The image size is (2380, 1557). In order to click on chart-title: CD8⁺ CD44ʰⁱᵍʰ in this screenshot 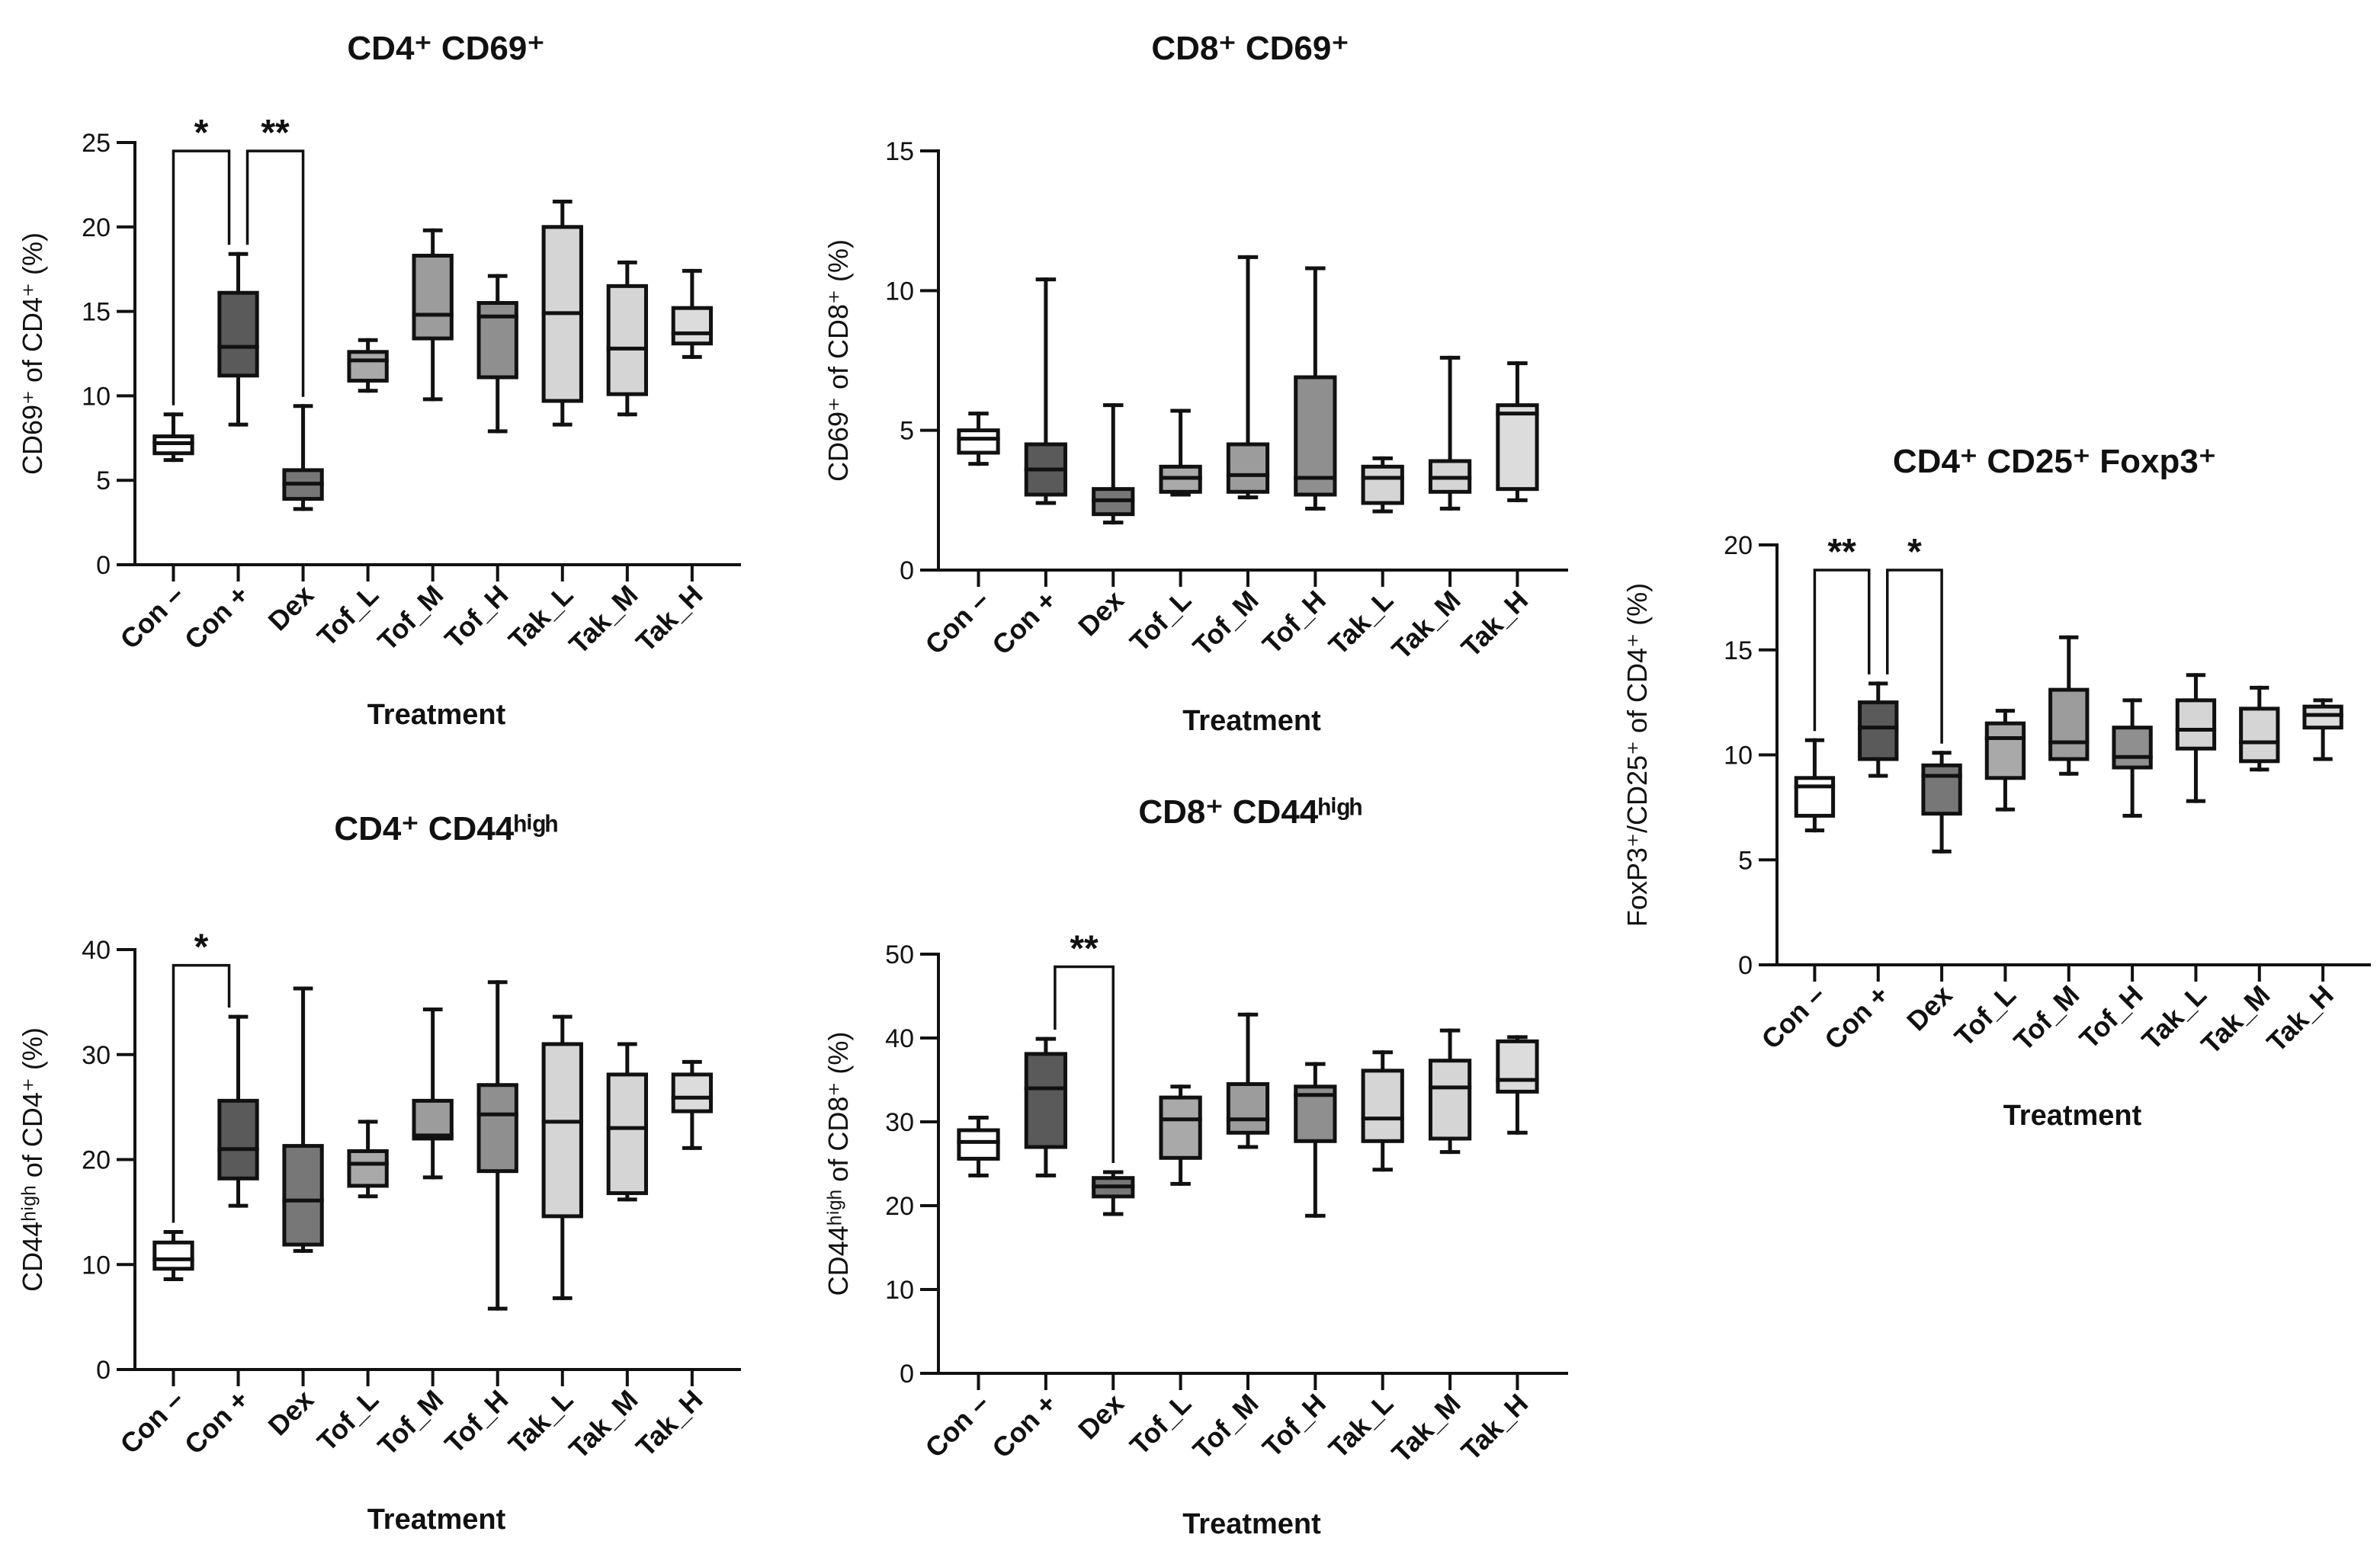, I will do `click(1250, 812)`.